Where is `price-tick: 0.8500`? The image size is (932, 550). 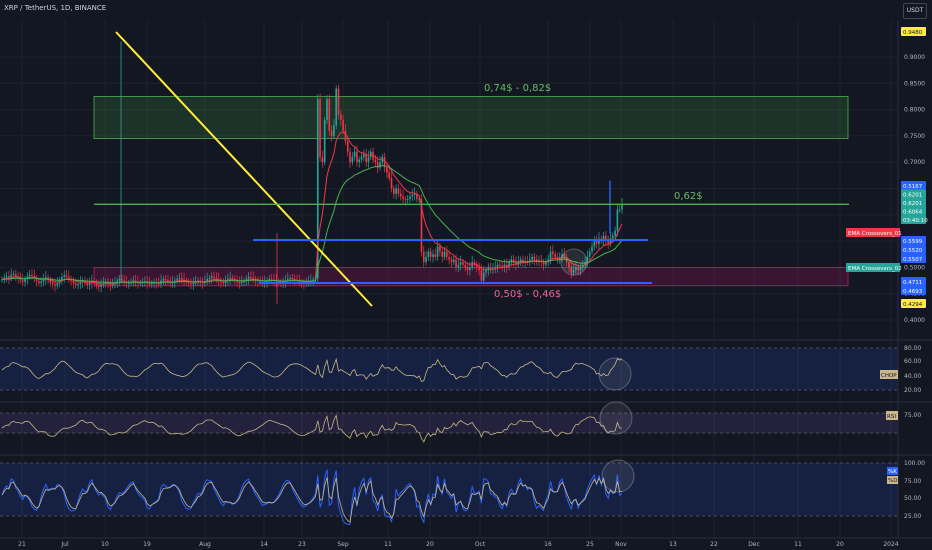
price-tick: 0.8500 is located at coordinates (914, 83).